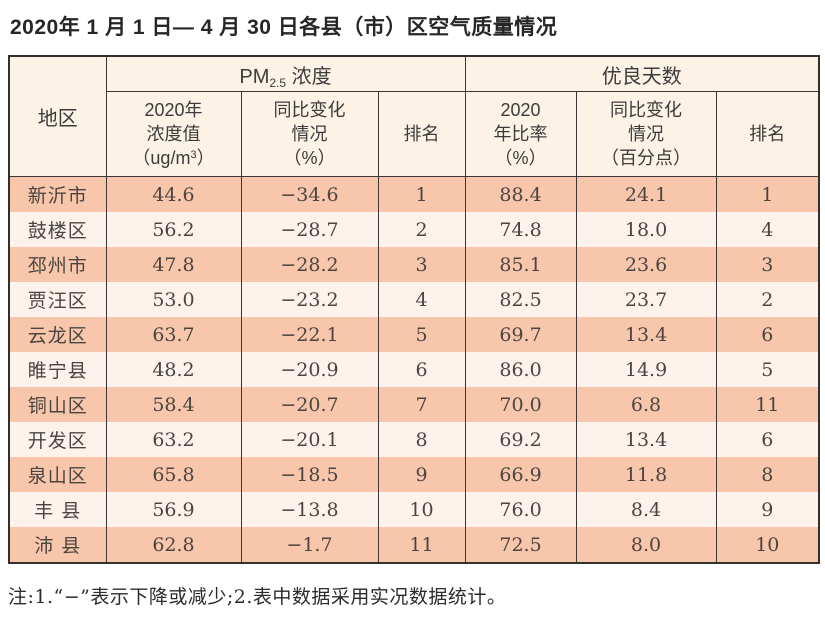 The height and width of the screenshot is (620, 825). What do you see at coordinates (520, 299) in the screenshot?
I see `ratio-cell: 82.5` at bounding box center [520, 299].